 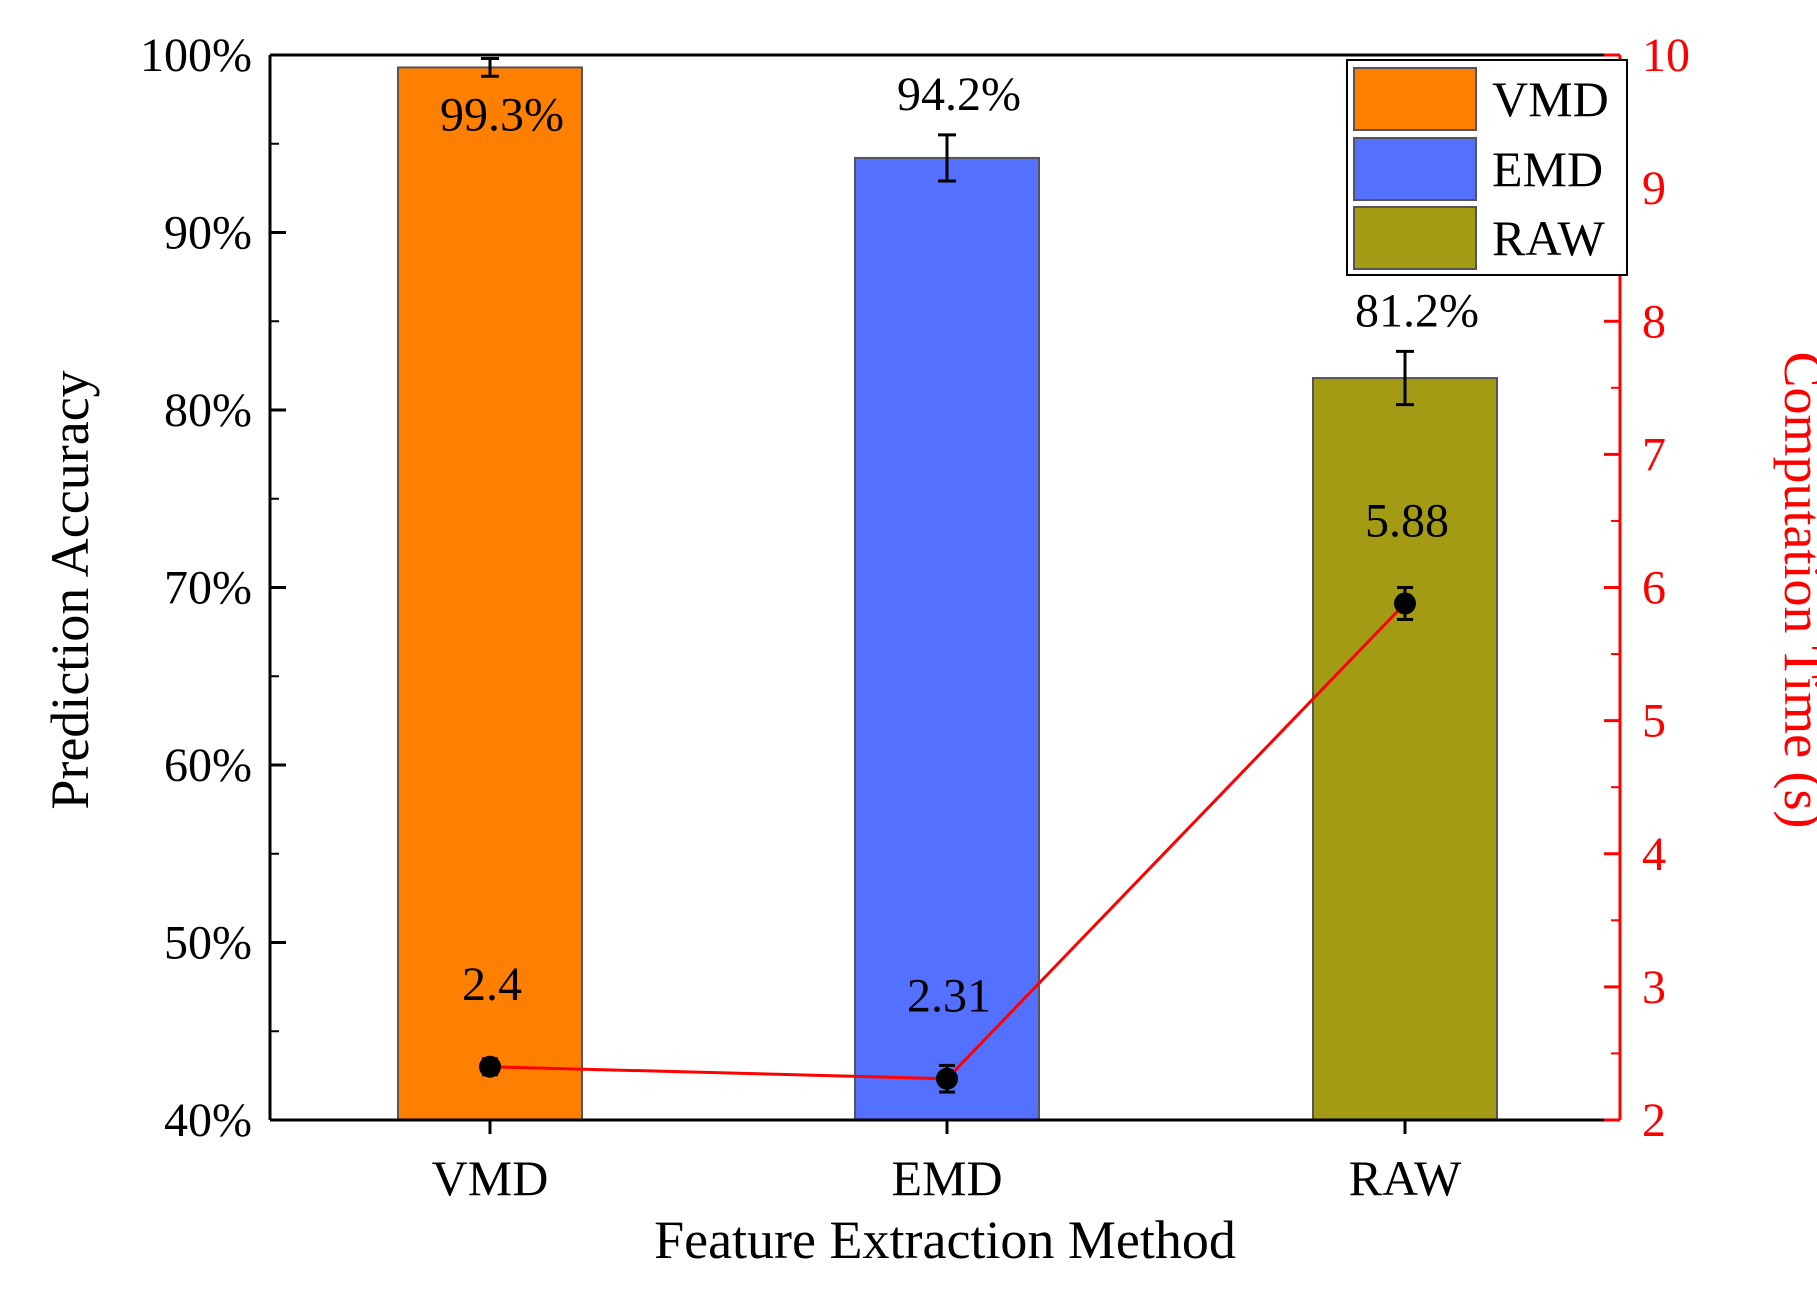 I want to click on legend-swatch-raw, so click(x=1415, y=238).